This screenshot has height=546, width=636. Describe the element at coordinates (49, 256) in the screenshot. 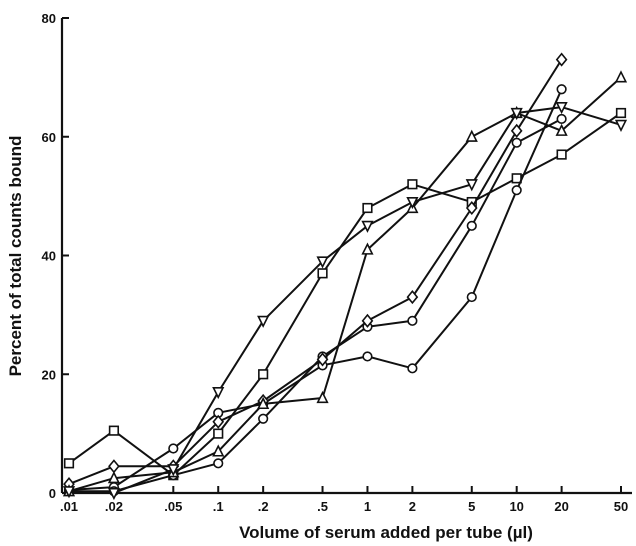

I see `y-tick-label: 40` at that location.